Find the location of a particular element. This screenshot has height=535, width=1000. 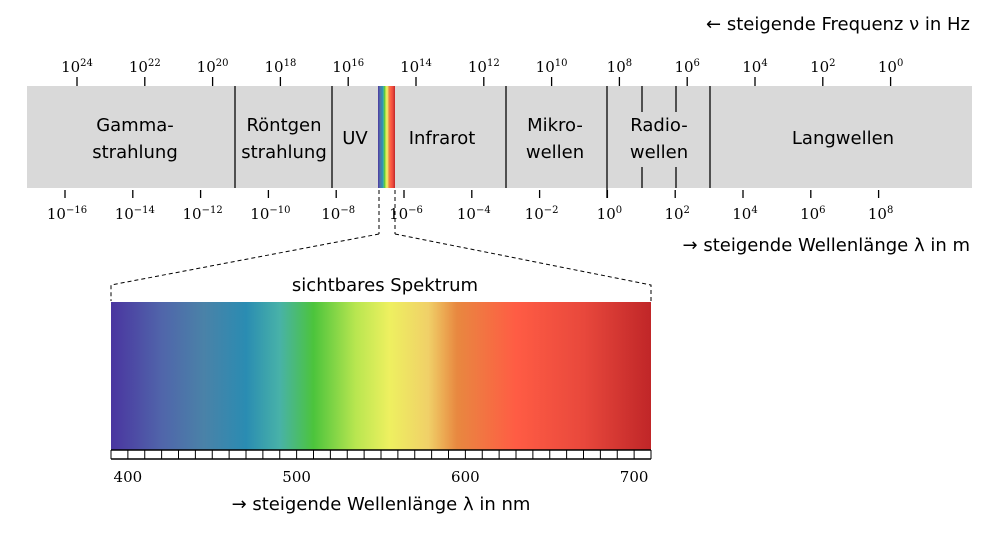

band-label-mikrowellen: Mikro- is located at coordinates (555, 125).